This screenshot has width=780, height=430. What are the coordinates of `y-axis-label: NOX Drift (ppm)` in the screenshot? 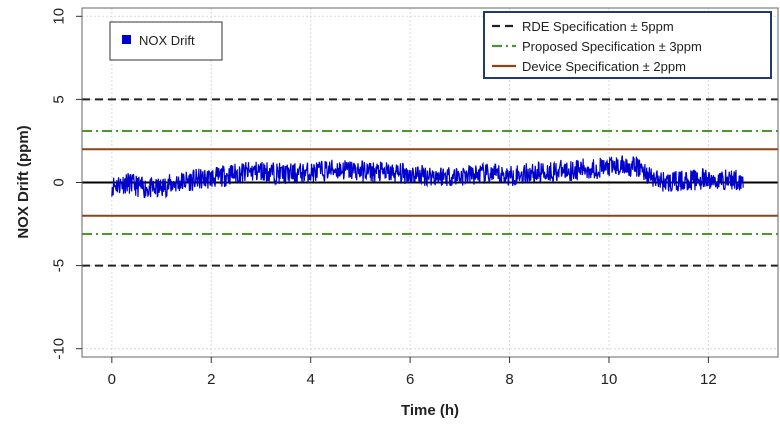 It's located at (23, 181).